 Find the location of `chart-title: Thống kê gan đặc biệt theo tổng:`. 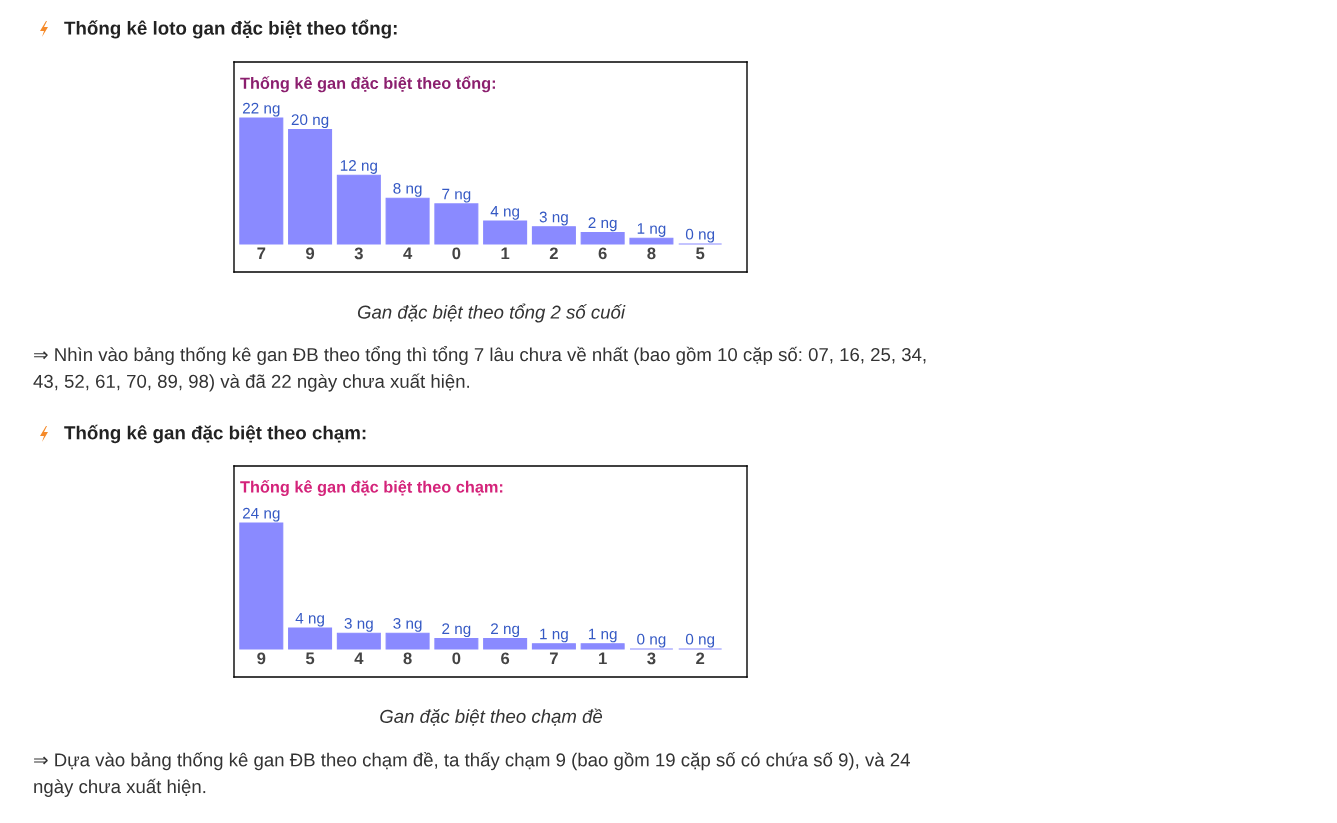

chart-title: Thống kê gan đặc biệt theo tổng: is located at coordinates (367, 84).